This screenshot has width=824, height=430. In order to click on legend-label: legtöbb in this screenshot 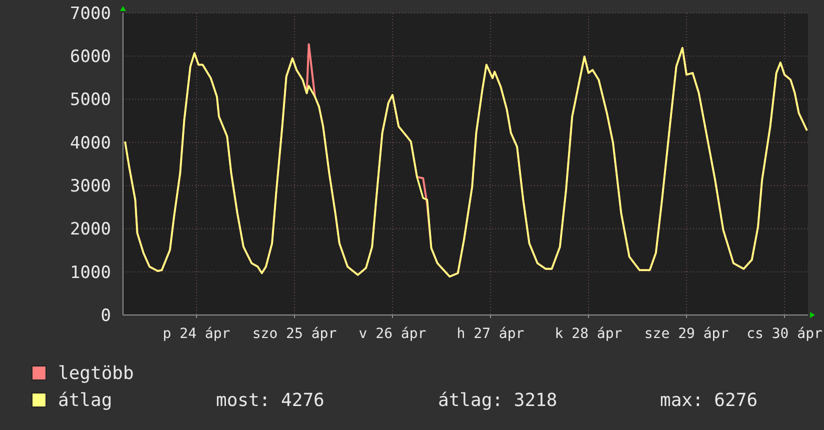, I will do `click(96, 373)`.